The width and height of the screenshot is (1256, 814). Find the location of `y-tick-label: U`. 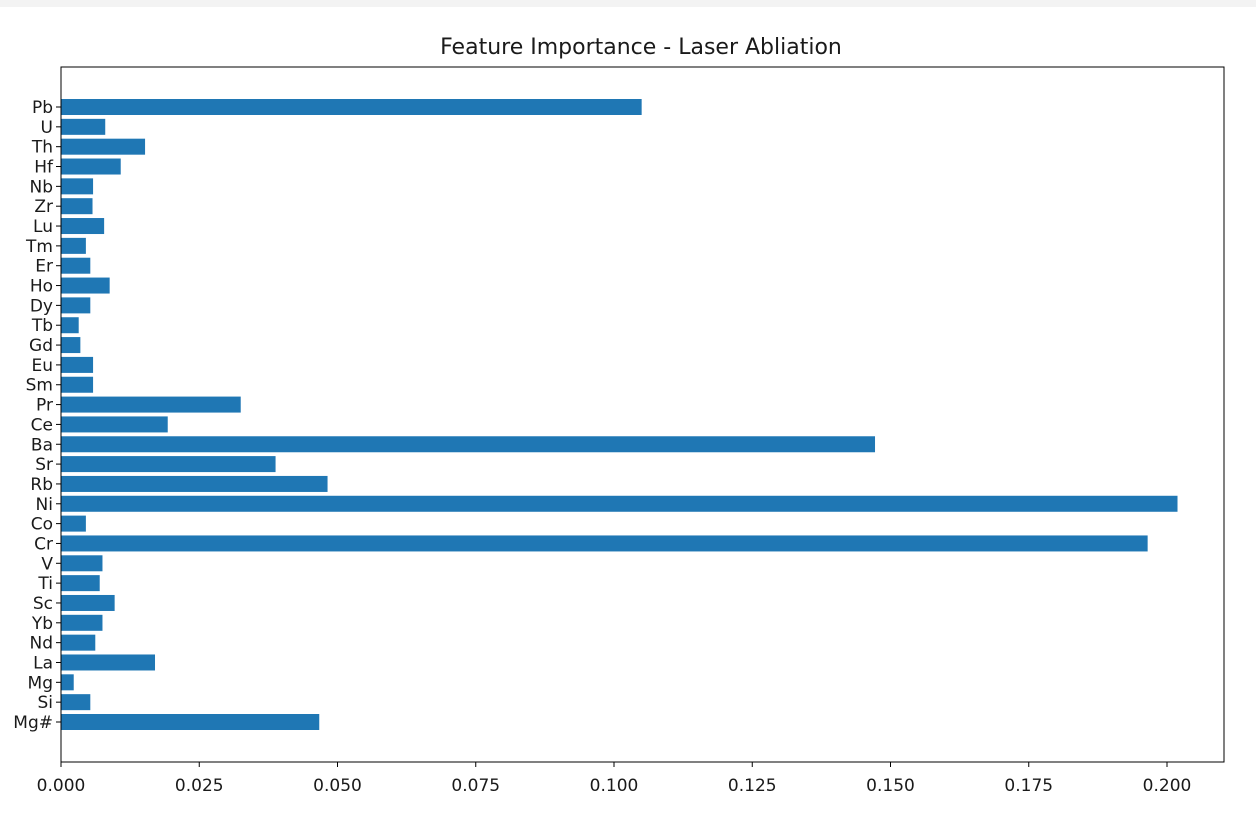

y-tick-label: U is located at coordinates (47, 128).